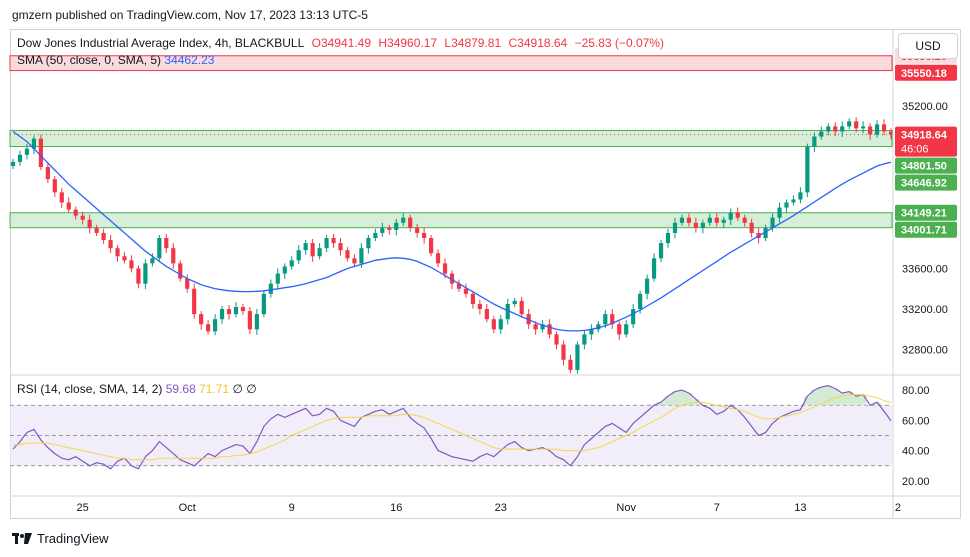  Describe the element at coordinates (187, 508) in the screenshot. I see `time-tick-label: Oct` at that location.